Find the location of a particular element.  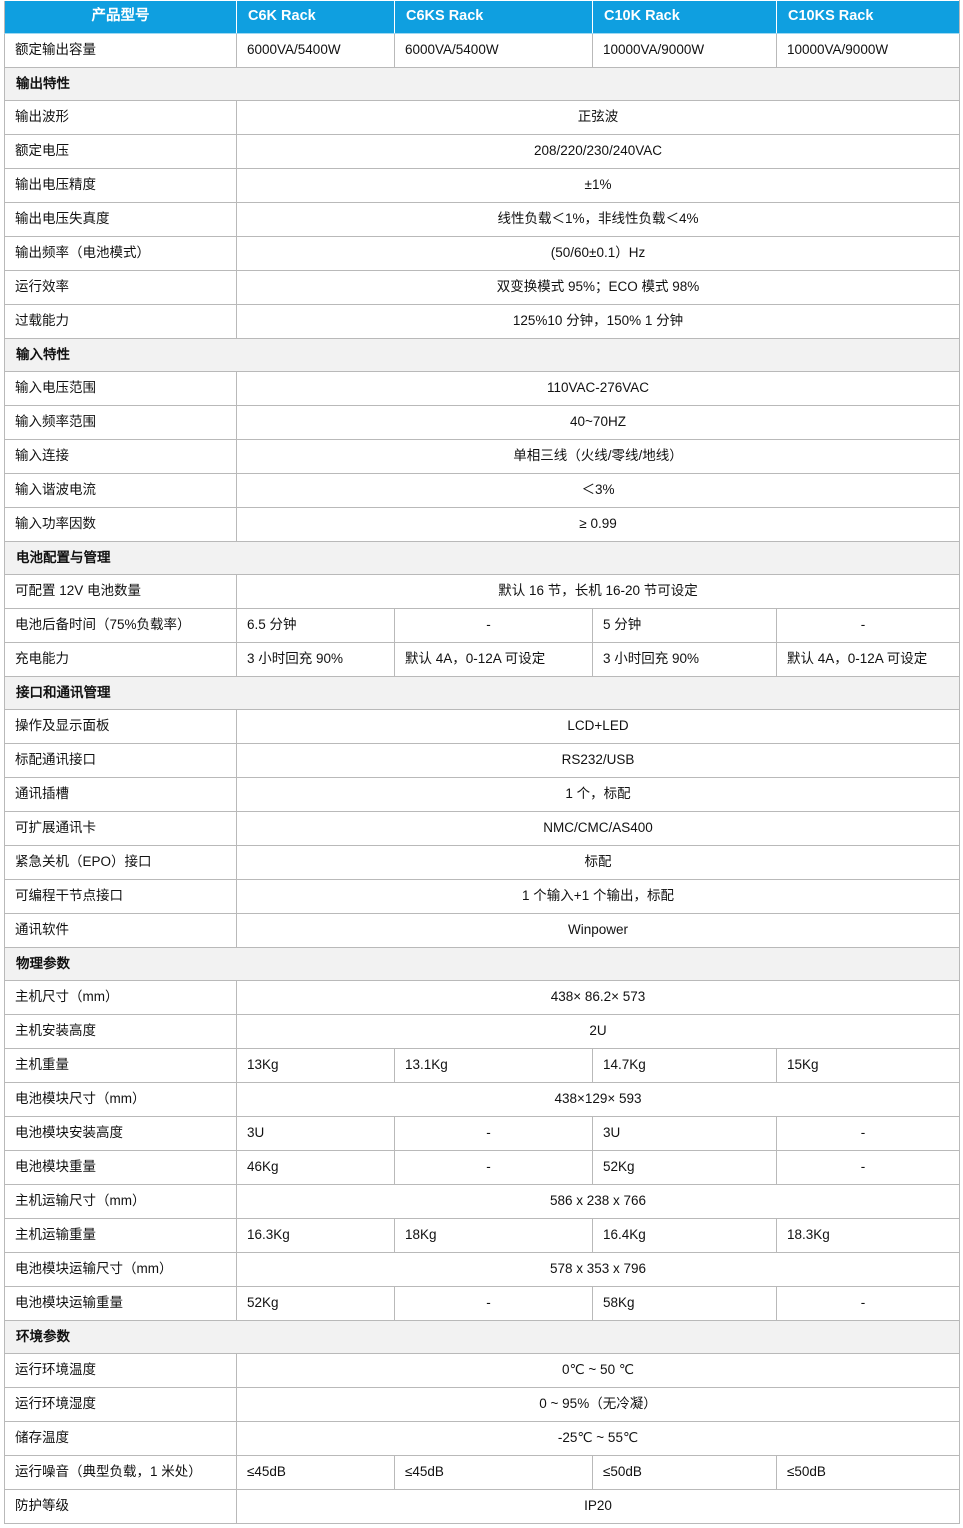

row-value-4: 18.3Kg is located at coordinates (868, 1235).